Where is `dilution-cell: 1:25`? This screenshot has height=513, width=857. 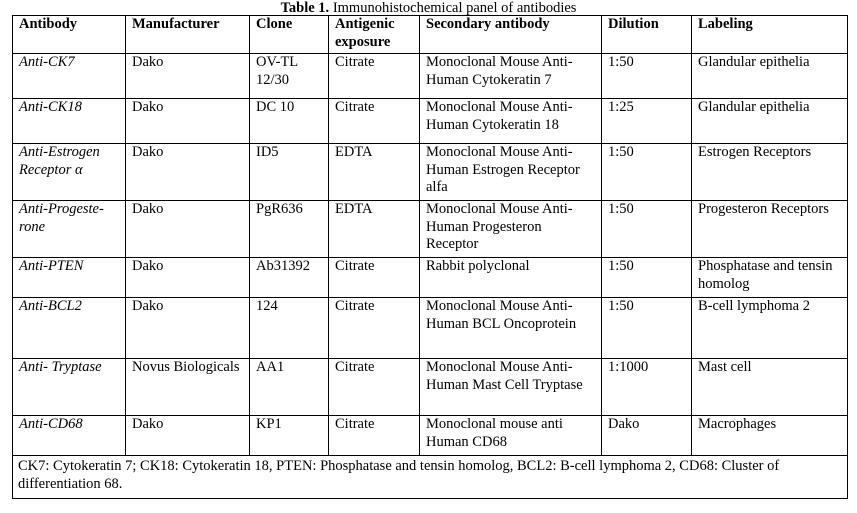
dilution-cell: 1:25 is located at coordinates (646, 121).